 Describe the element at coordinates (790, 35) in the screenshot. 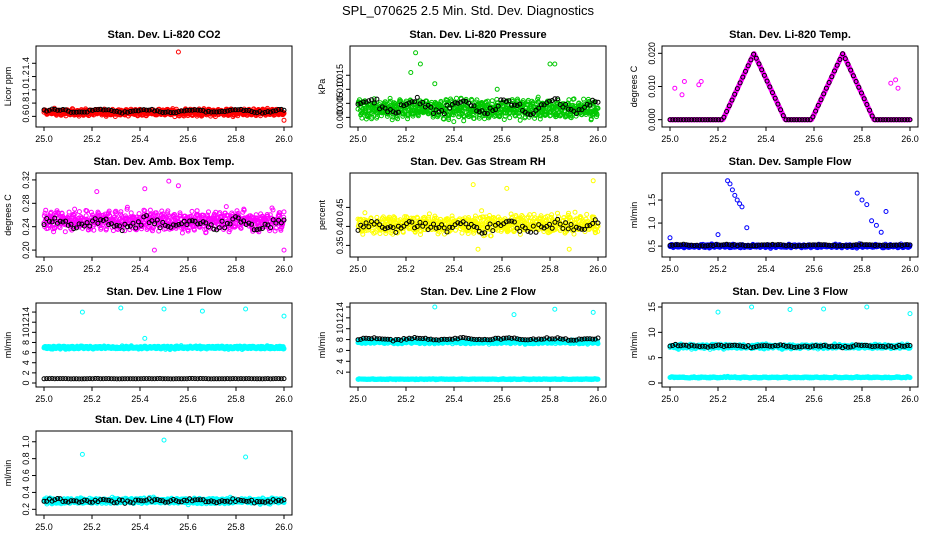

I see `panel-title: Stan. Dev. Li-820 Temp.` at that location.